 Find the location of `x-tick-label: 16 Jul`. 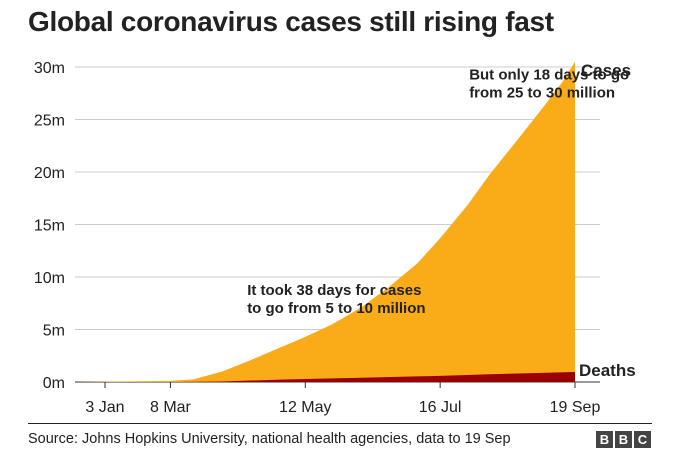

x-tick-label: 16 Jul is located at coordinates (440, 407).